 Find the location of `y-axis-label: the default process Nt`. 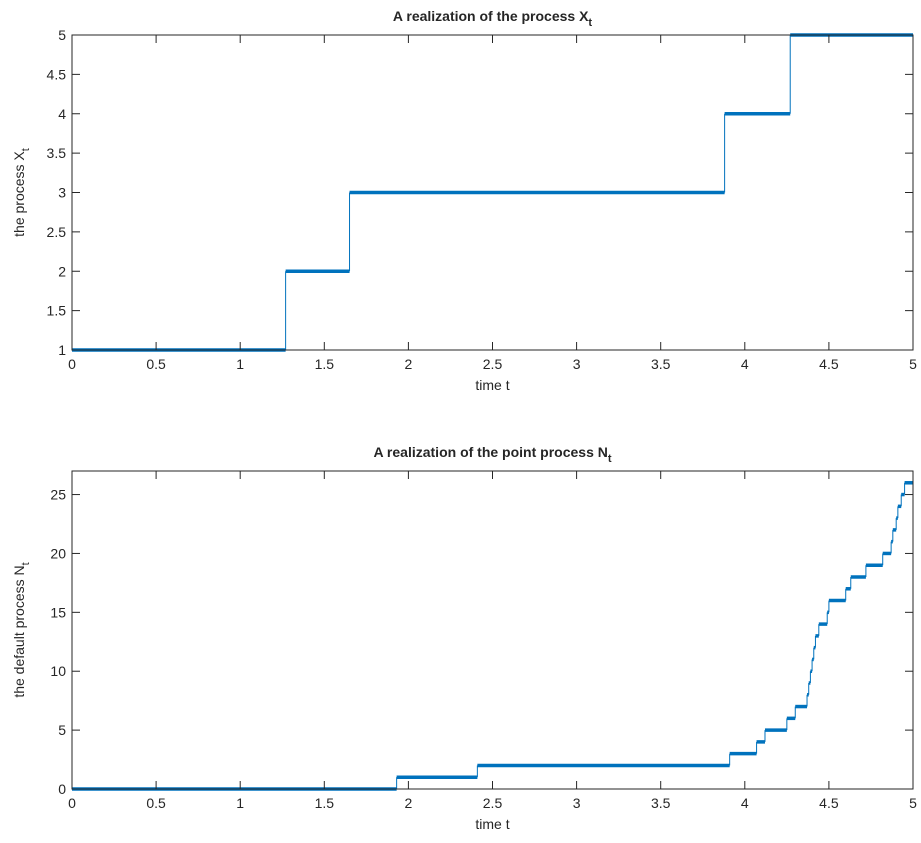

y-axis-label: the default process Nt is located at coordinates (21, 629).